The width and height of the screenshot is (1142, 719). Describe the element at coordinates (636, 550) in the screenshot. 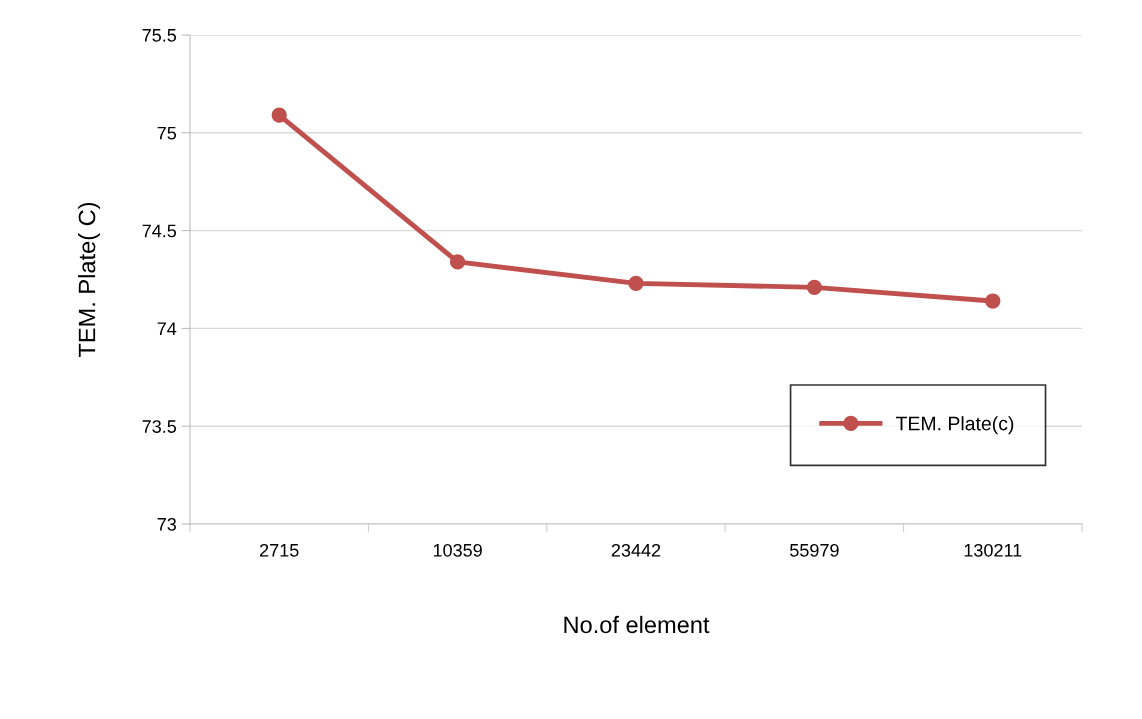

I see `x-tick-label: 23442` at that location.